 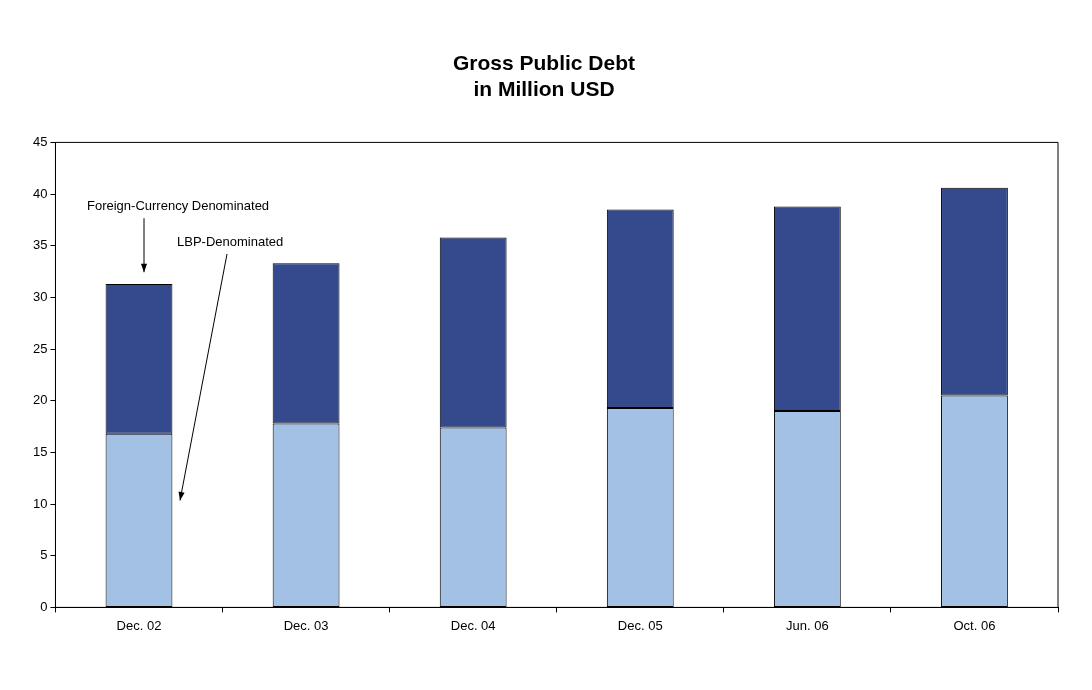 What do you see at coordinates (40, 193) in the screenshot?
I see `y-tick-label: 40` at bounding box center [40, 193].